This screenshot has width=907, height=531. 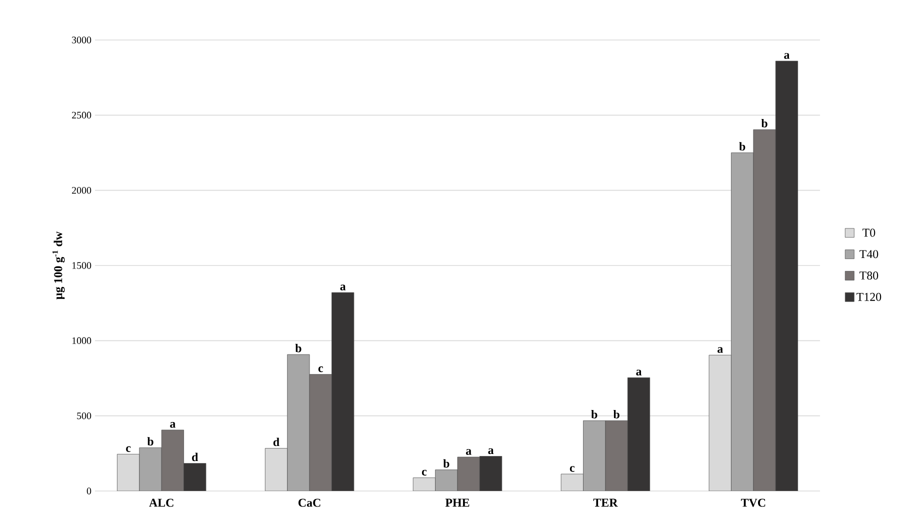 What do you see at coordinates (869, 296) in the screenshot?
I see `legend-label: T120` at bounding box center [869, 296].